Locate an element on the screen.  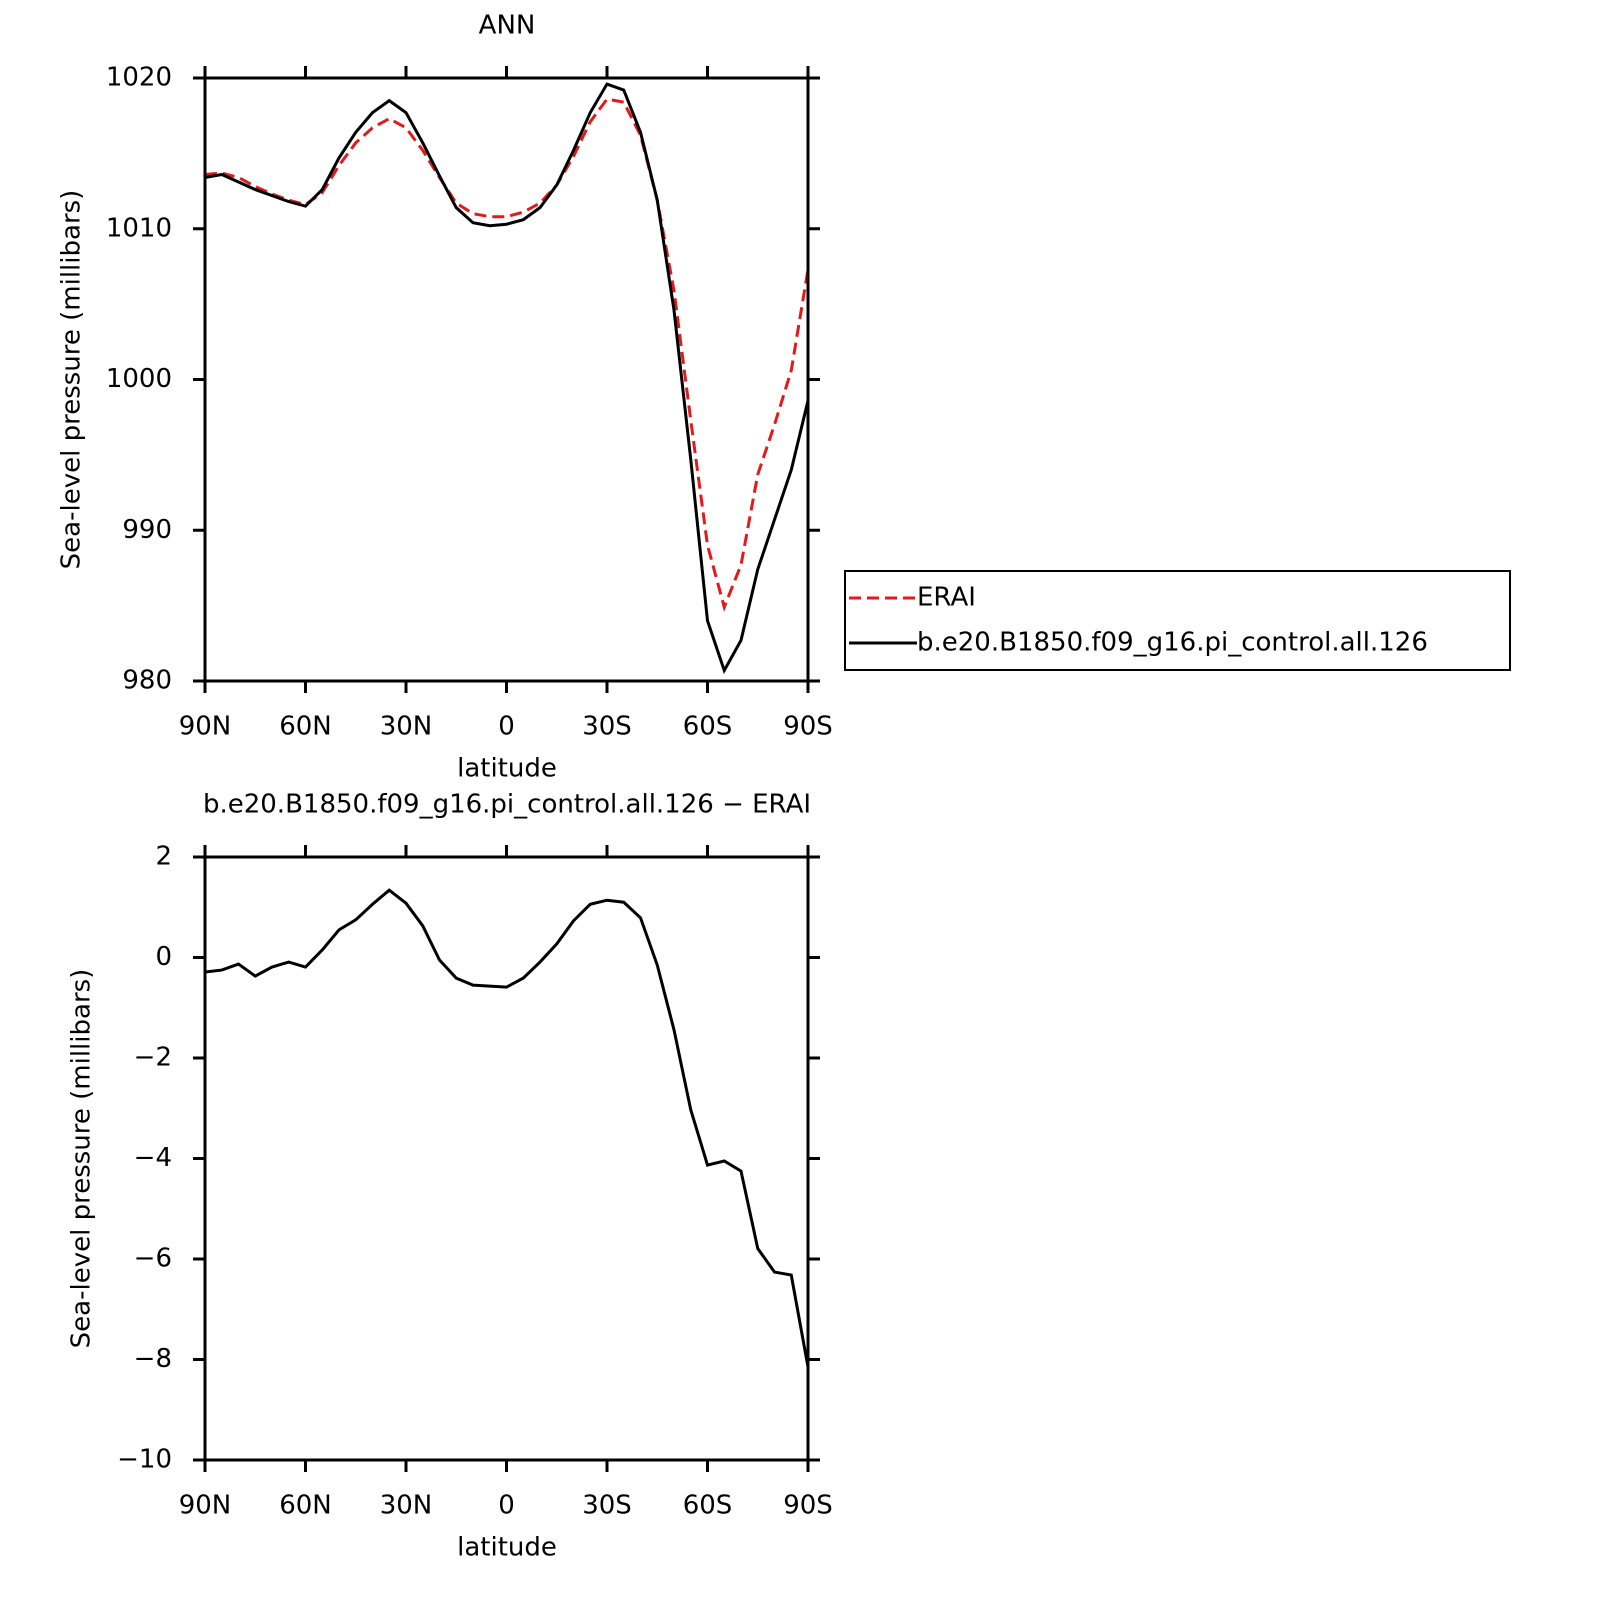
y-tick-label: 990 is located at coordinates (147, 530).